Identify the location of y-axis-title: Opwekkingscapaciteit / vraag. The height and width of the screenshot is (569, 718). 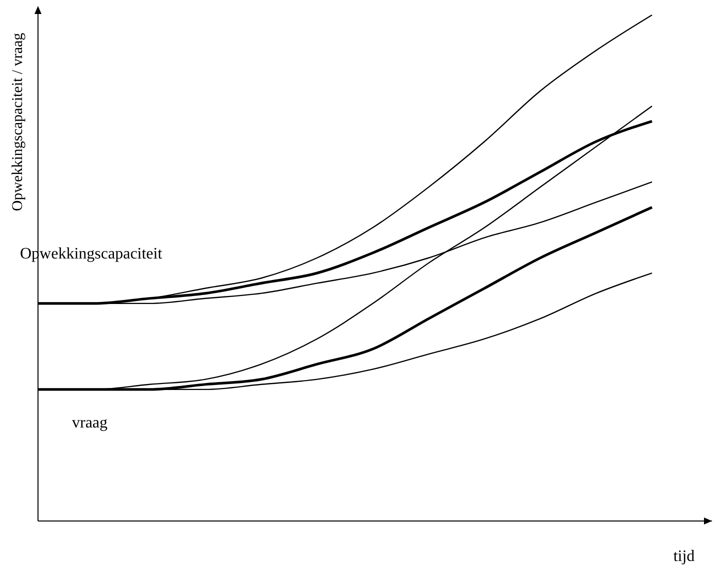
(18, 122).